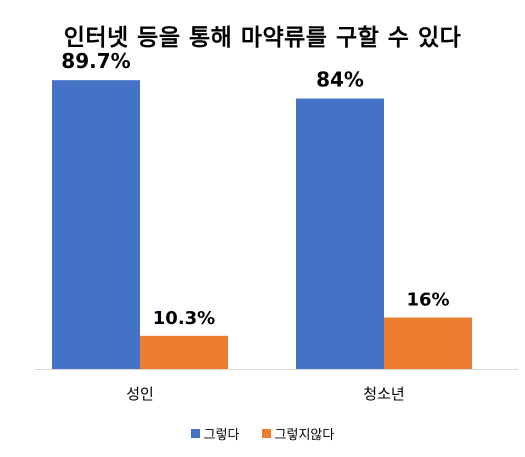 Image resolution: width=525 pixels, height=457 pixels. Describe the element at coordinates (262, 38) in the screenshot. I see `chart-title: 인터넷 등을 통해 마약류를 구할 수 있다` at that location.